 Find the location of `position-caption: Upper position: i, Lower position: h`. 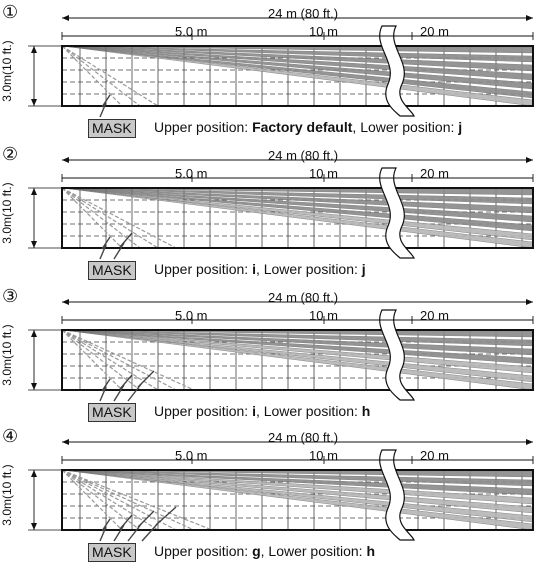

position-caption: Upper position: i, Lower position: h is located at coordinates (262, 411).